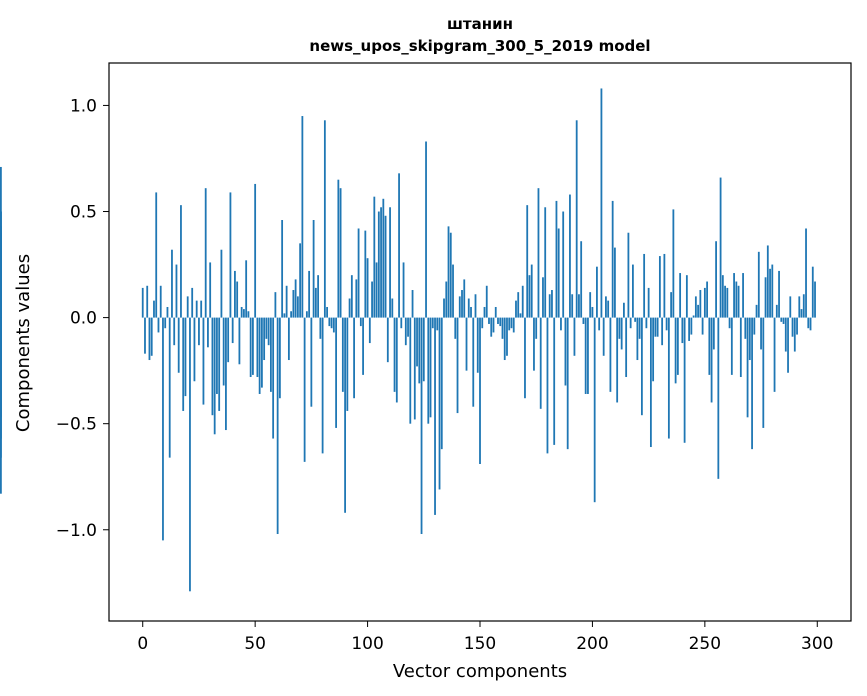 The width and height of the screenshot is (867, 696). What do you see at coordinates (817, 644) in the screenshot?
I see `x-tick-label: 300` at bounding box center [817, 644].